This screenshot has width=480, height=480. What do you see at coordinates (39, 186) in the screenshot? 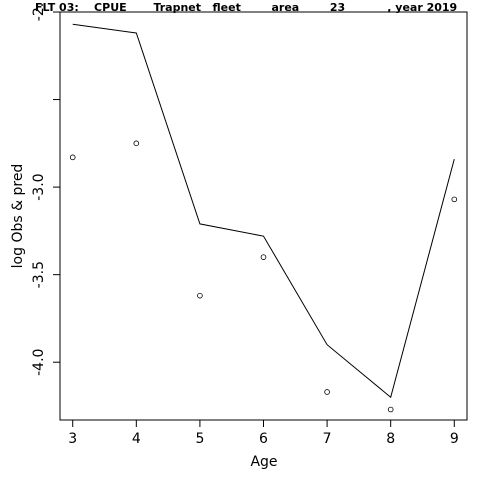
I see `y-tick-label-2: -3.0` at bounding box center [39, 186].